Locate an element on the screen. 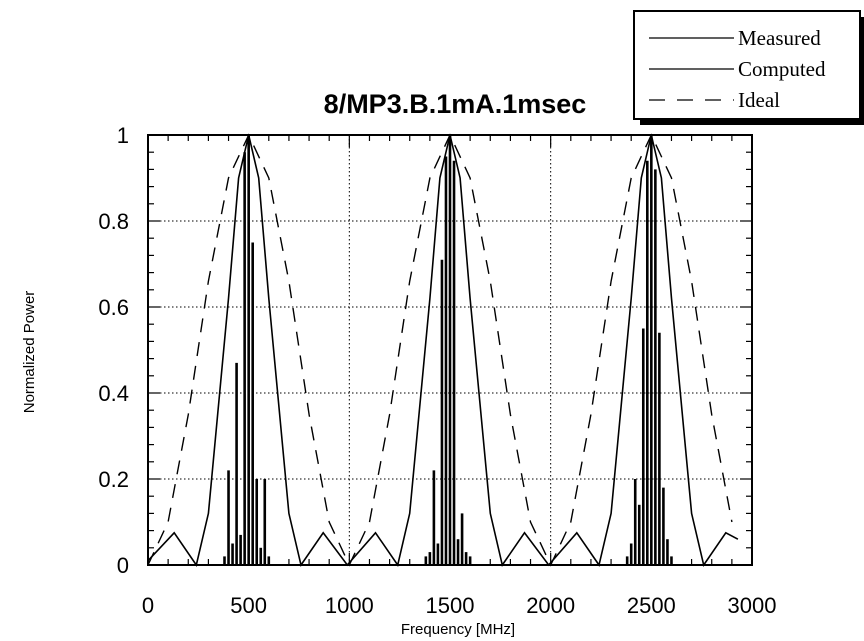  y-tick-labels: 0 0.2 0.4 0.6 0.8 1 is located at coordinates (113, 350).